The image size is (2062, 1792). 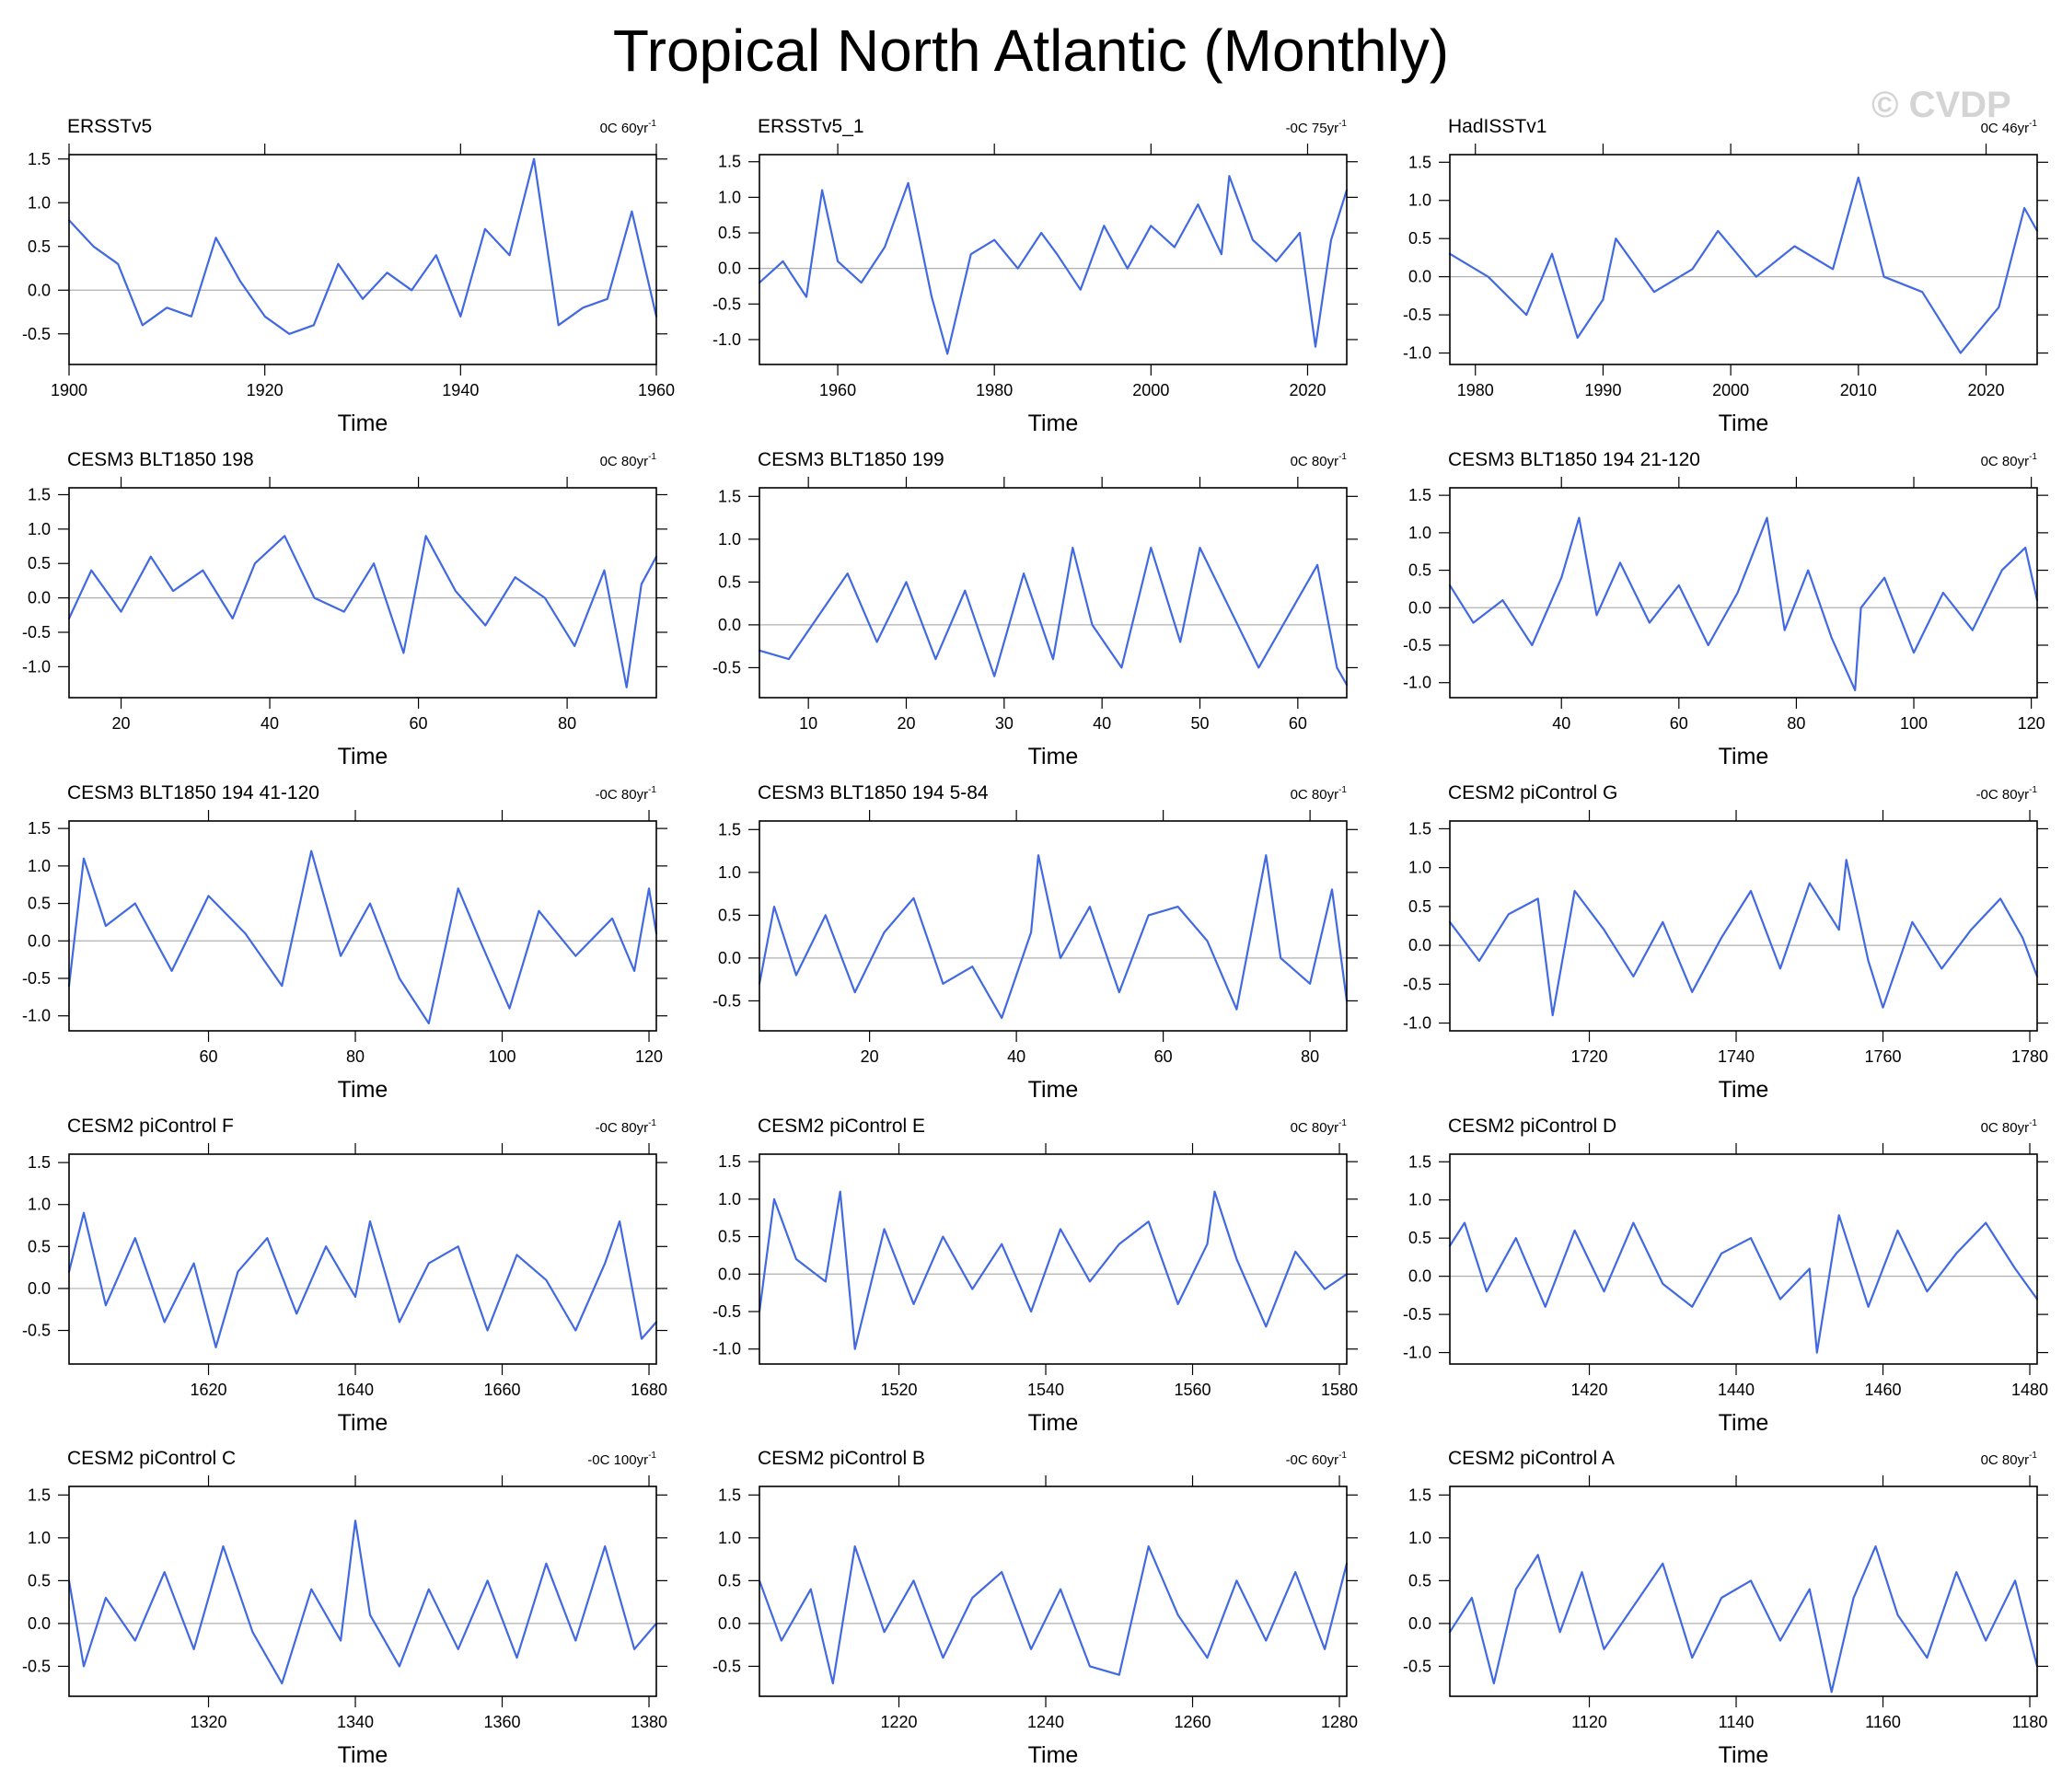 I want to click on panel-title: CESM3 BLT1850 194 5-84, so click(x=873, y=793).